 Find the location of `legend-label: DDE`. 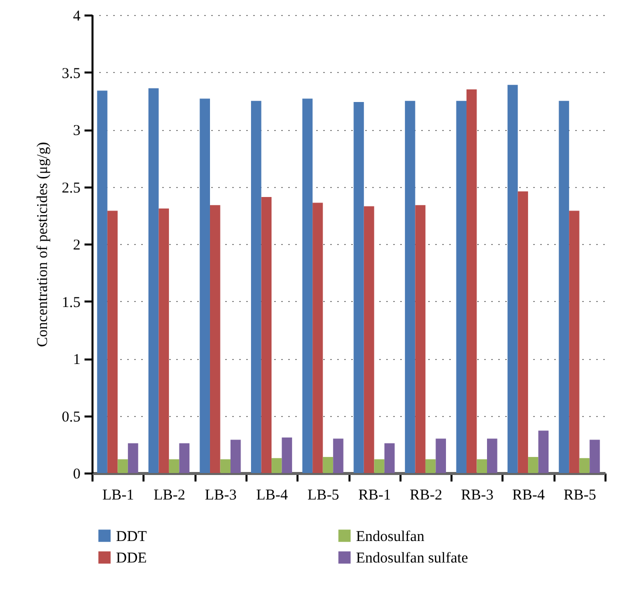

legend-label: DDE is located at coordinates (131, 558).